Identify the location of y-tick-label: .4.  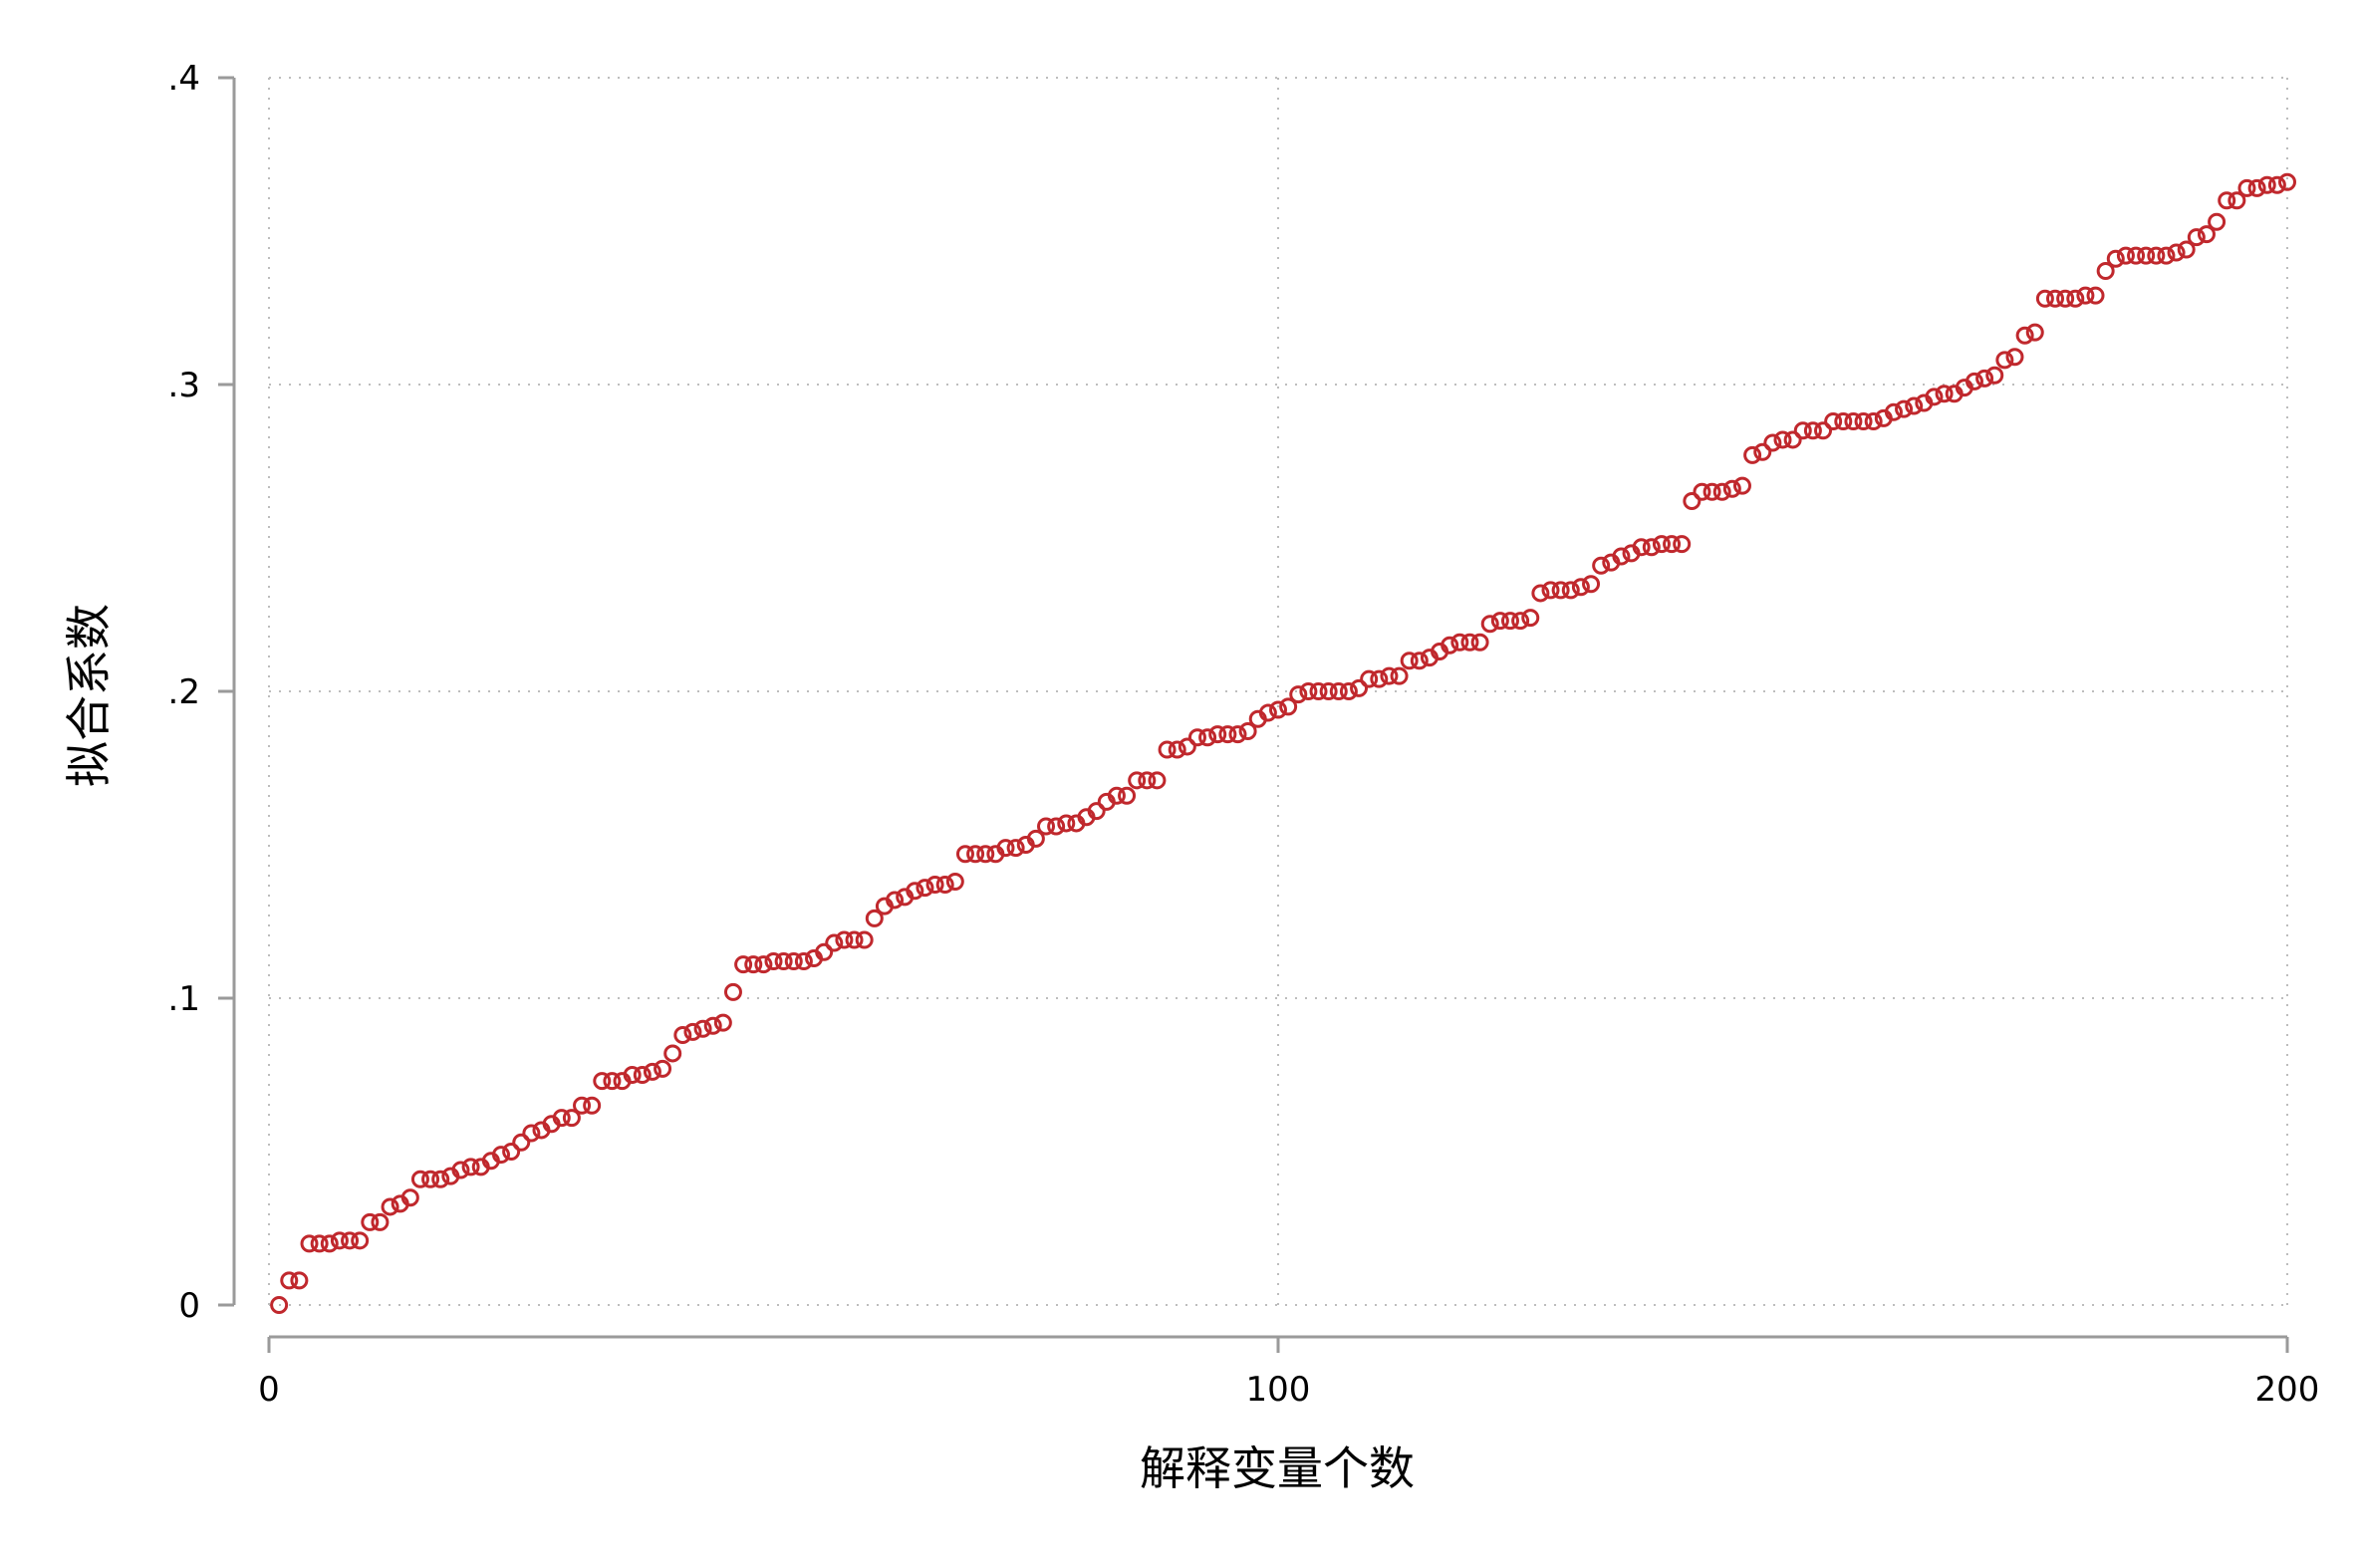
(184, 79).